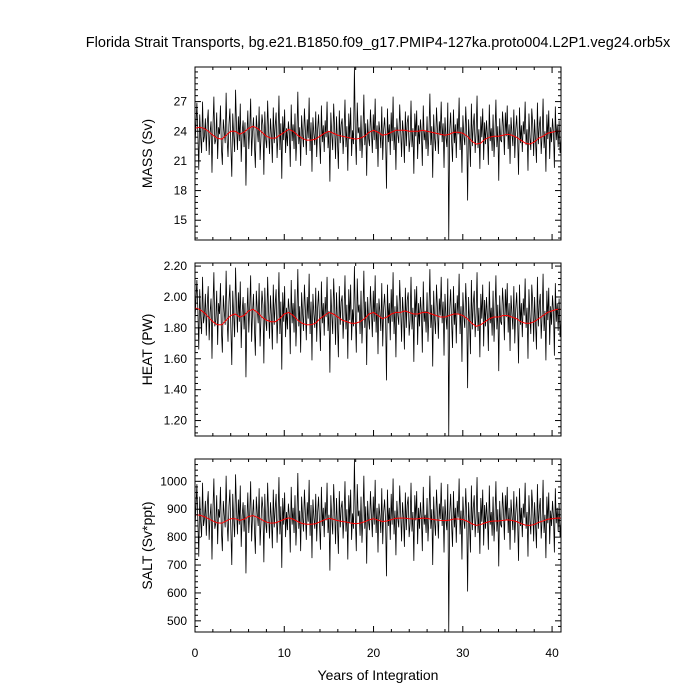  Describe the element at coordinates (176, 297) in the screenshot. I see `y-tick-label-1-4: 2.00` at that location.